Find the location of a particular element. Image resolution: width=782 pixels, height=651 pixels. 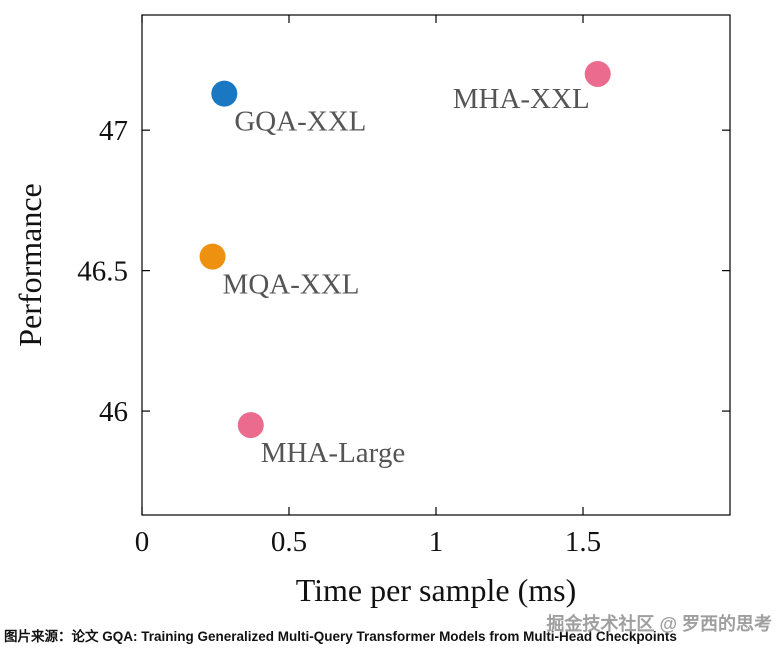

y-tick-label: 46 is located at coordinates (113, 412).